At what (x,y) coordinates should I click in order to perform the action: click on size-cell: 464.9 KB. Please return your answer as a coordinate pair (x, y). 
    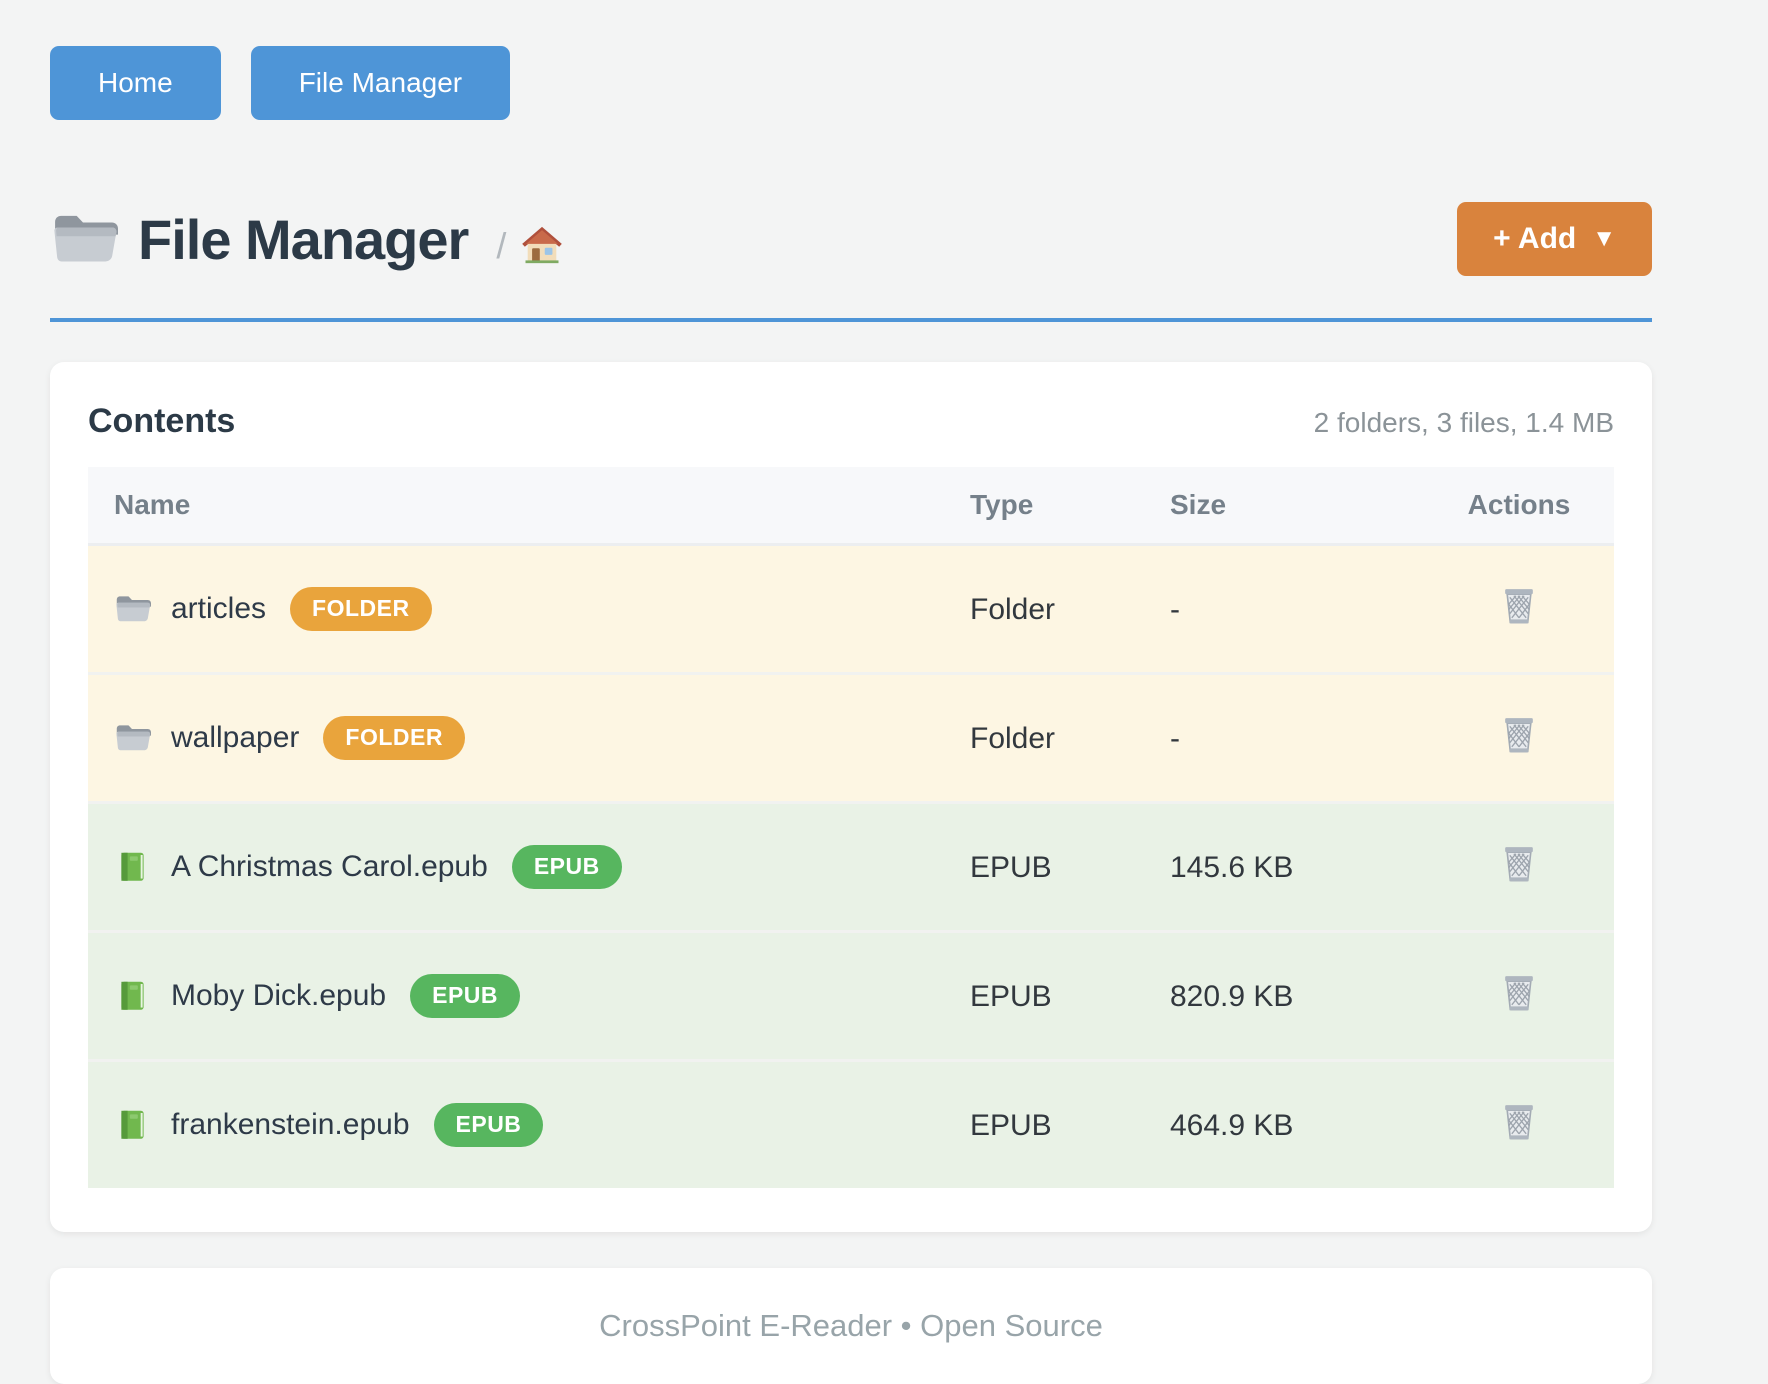
    Looking at the image, I should click on (1284, 1123).